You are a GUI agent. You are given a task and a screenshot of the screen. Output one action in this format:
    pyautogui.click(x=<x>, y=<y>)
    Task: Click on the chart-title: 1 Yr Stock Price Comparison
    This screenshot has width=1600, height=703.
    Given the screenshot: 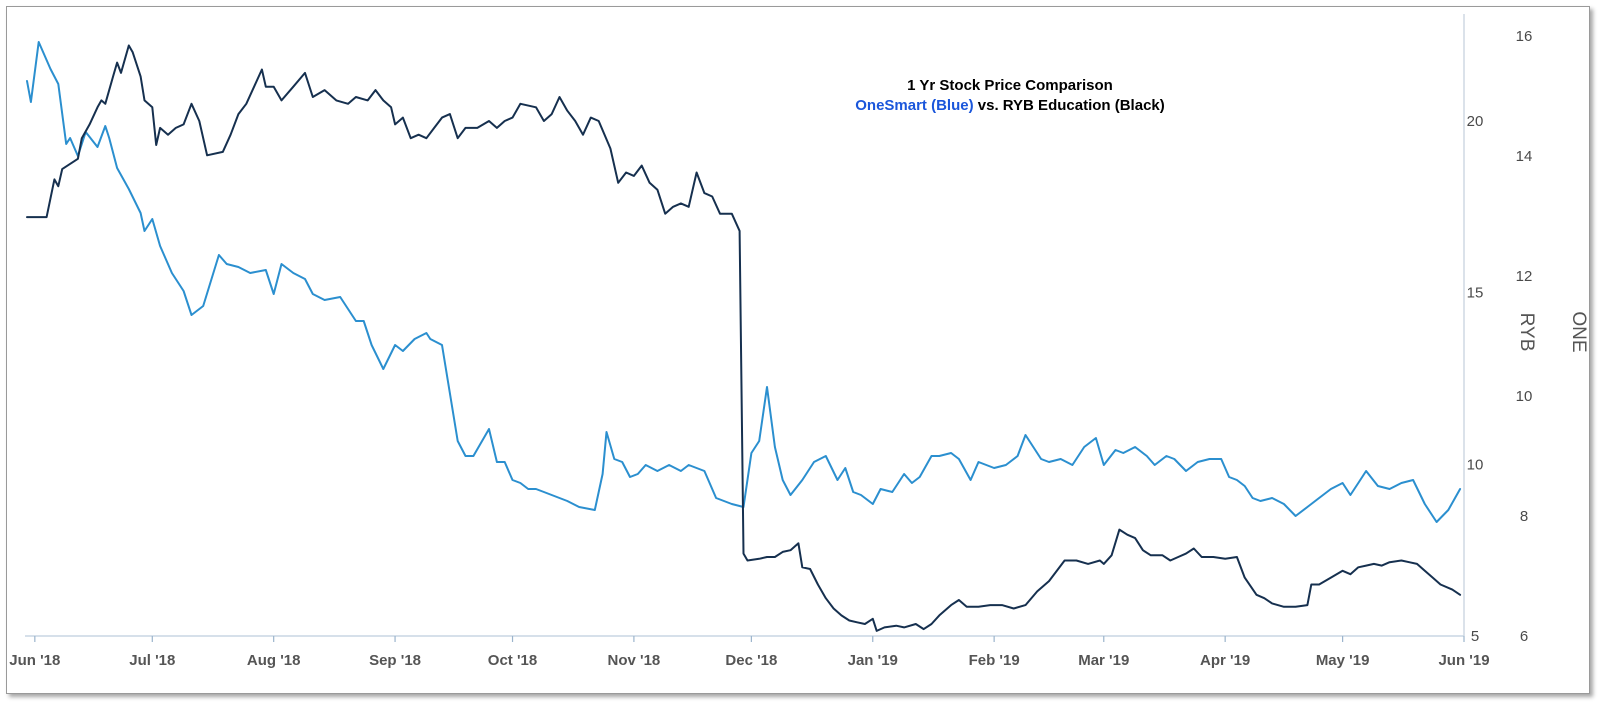 What is the action you would take?
    pyautogui.click(x=1010, y=85)
    